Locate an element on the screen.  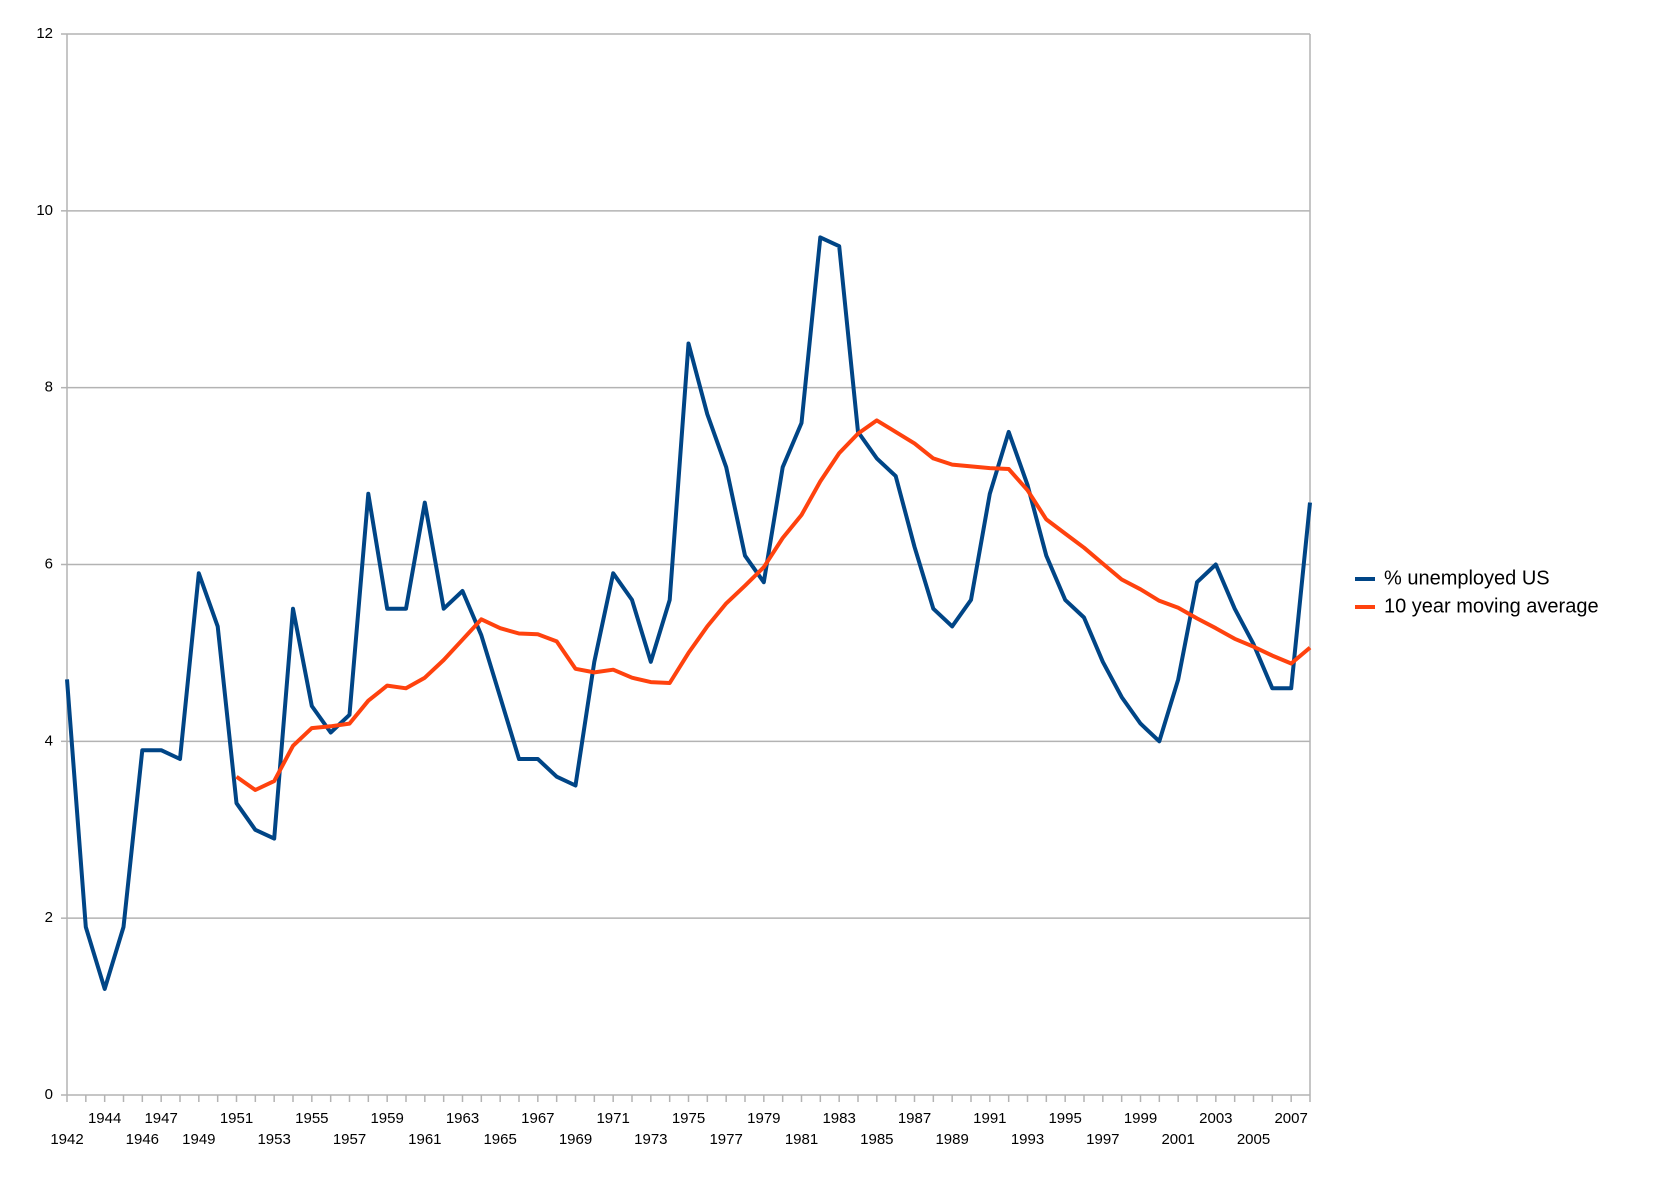
x-tick-label: 1987 is located at coordinates (914, 1118).